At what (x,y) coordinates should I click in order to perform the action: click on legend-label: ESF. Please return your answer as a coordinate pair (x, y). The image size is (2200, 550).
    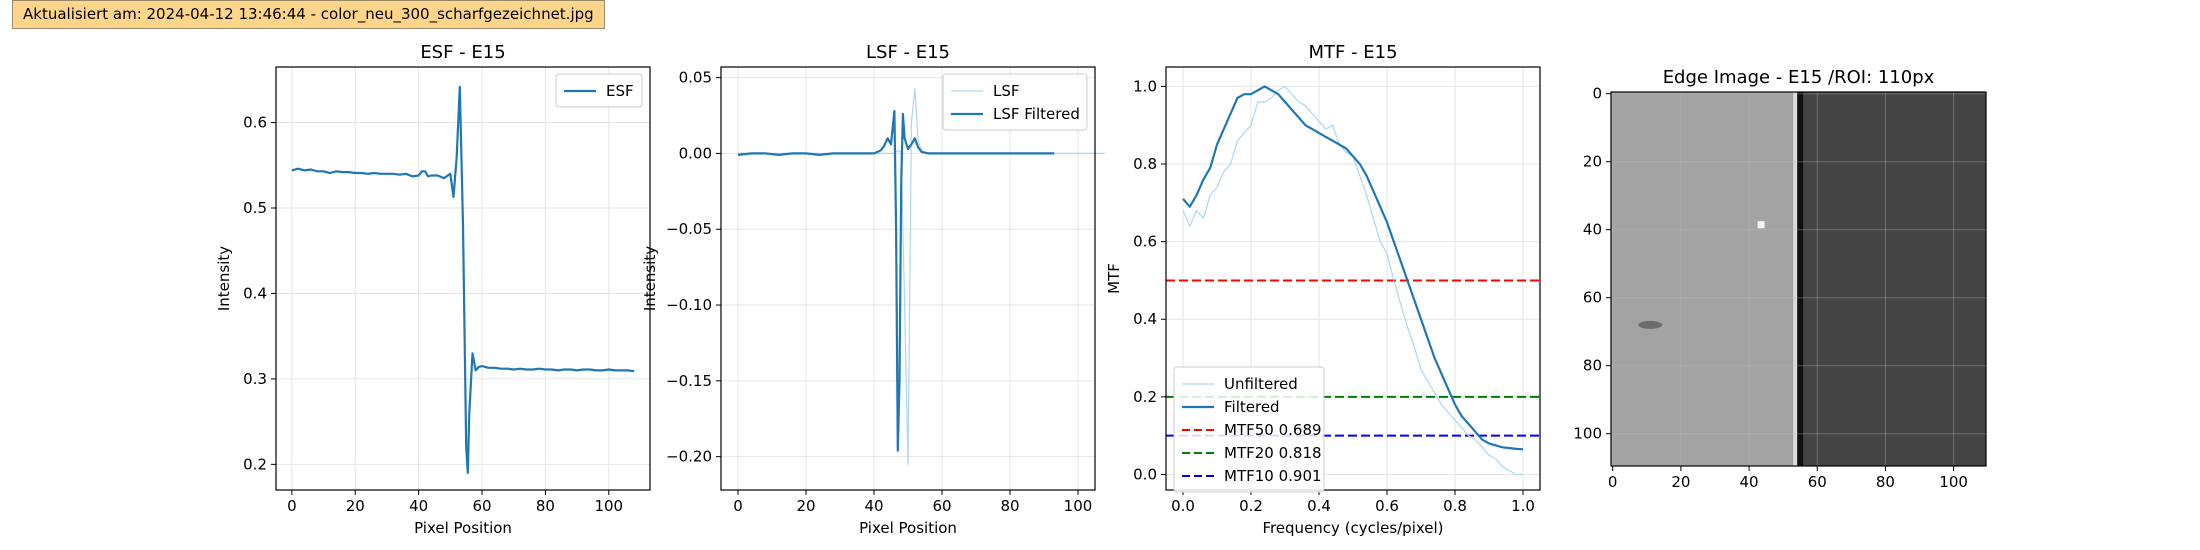
    Looking at the image, I should click on (620, 91).